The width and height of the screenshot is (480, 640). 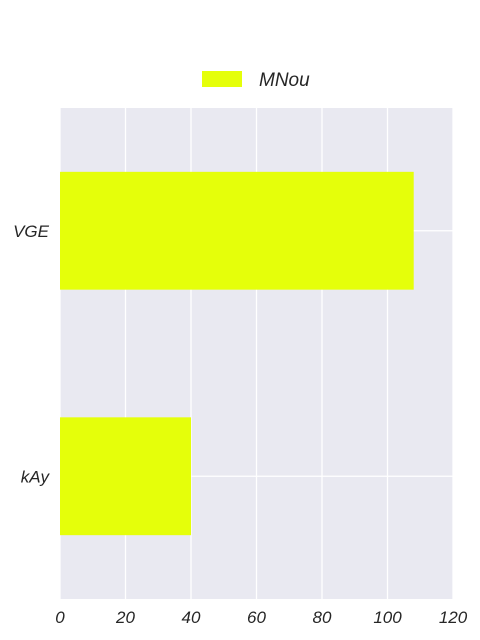 What do you see at coordinates (222, 79) in the screenshot?
I see `legend-swatch` at bounding box center [222, 79].